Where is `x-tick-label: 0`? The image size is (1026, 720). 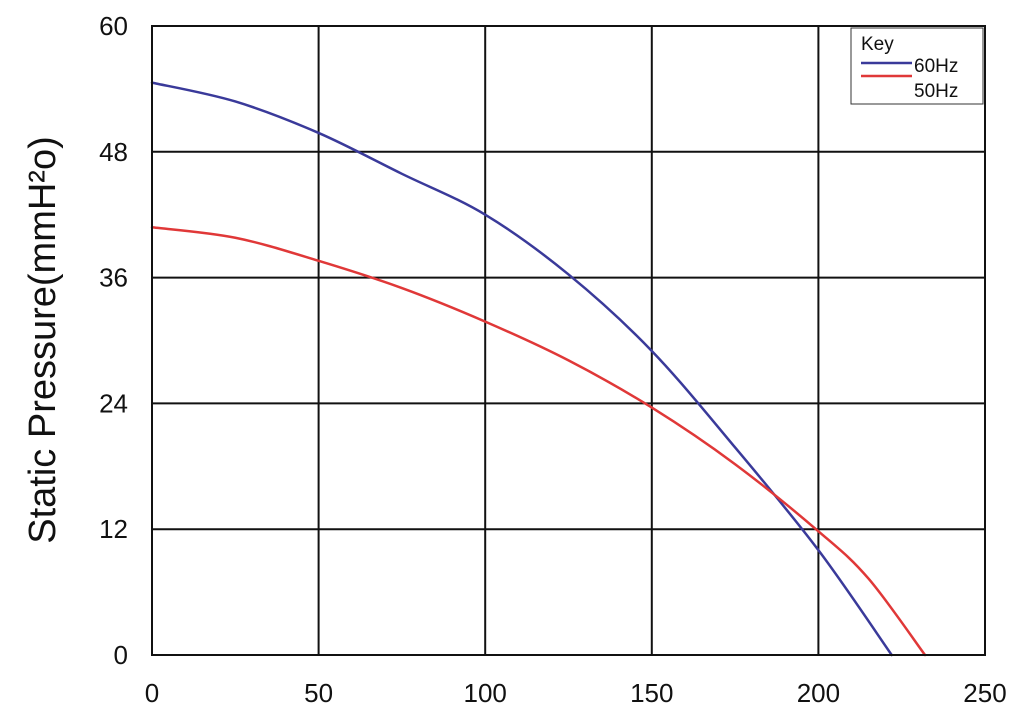
x-tick-label: 0 is located at coordinates (152, 693).